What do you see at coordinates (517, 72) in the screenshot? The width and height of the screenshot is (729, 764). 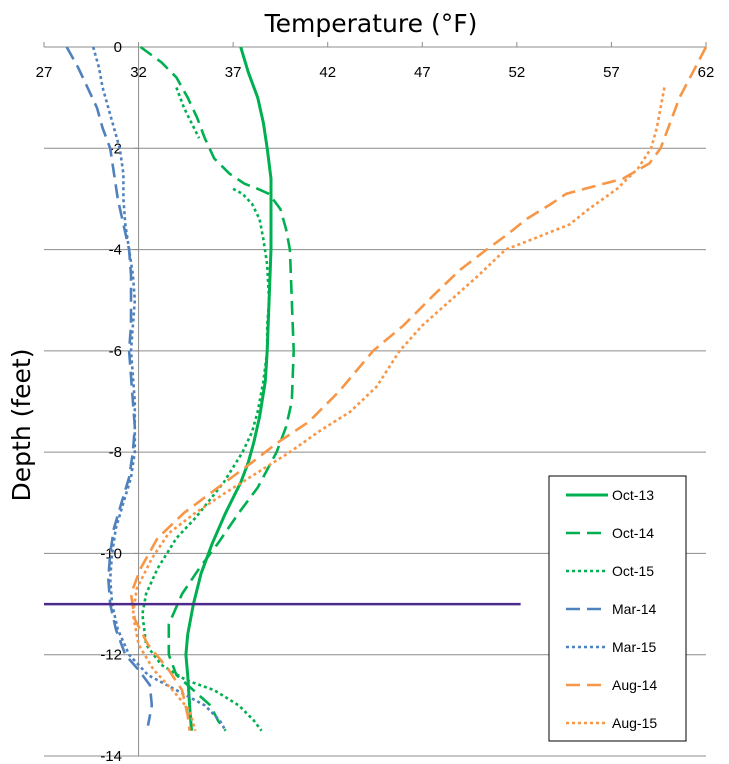 I see `x-tick-label: 52` at bounding box center [517, 72].